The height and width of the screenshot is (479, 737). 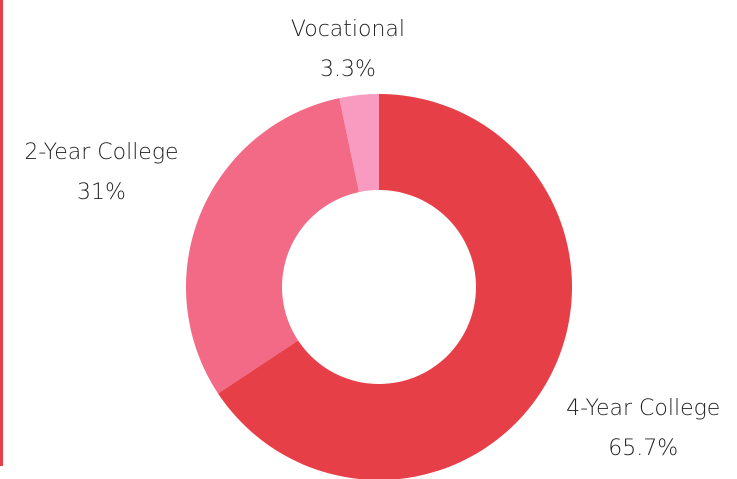 What do you see at coordinates (643, 448) in the screenshot?
I see `slice-value-label: 65.7%` at bounding box center [643, 448].